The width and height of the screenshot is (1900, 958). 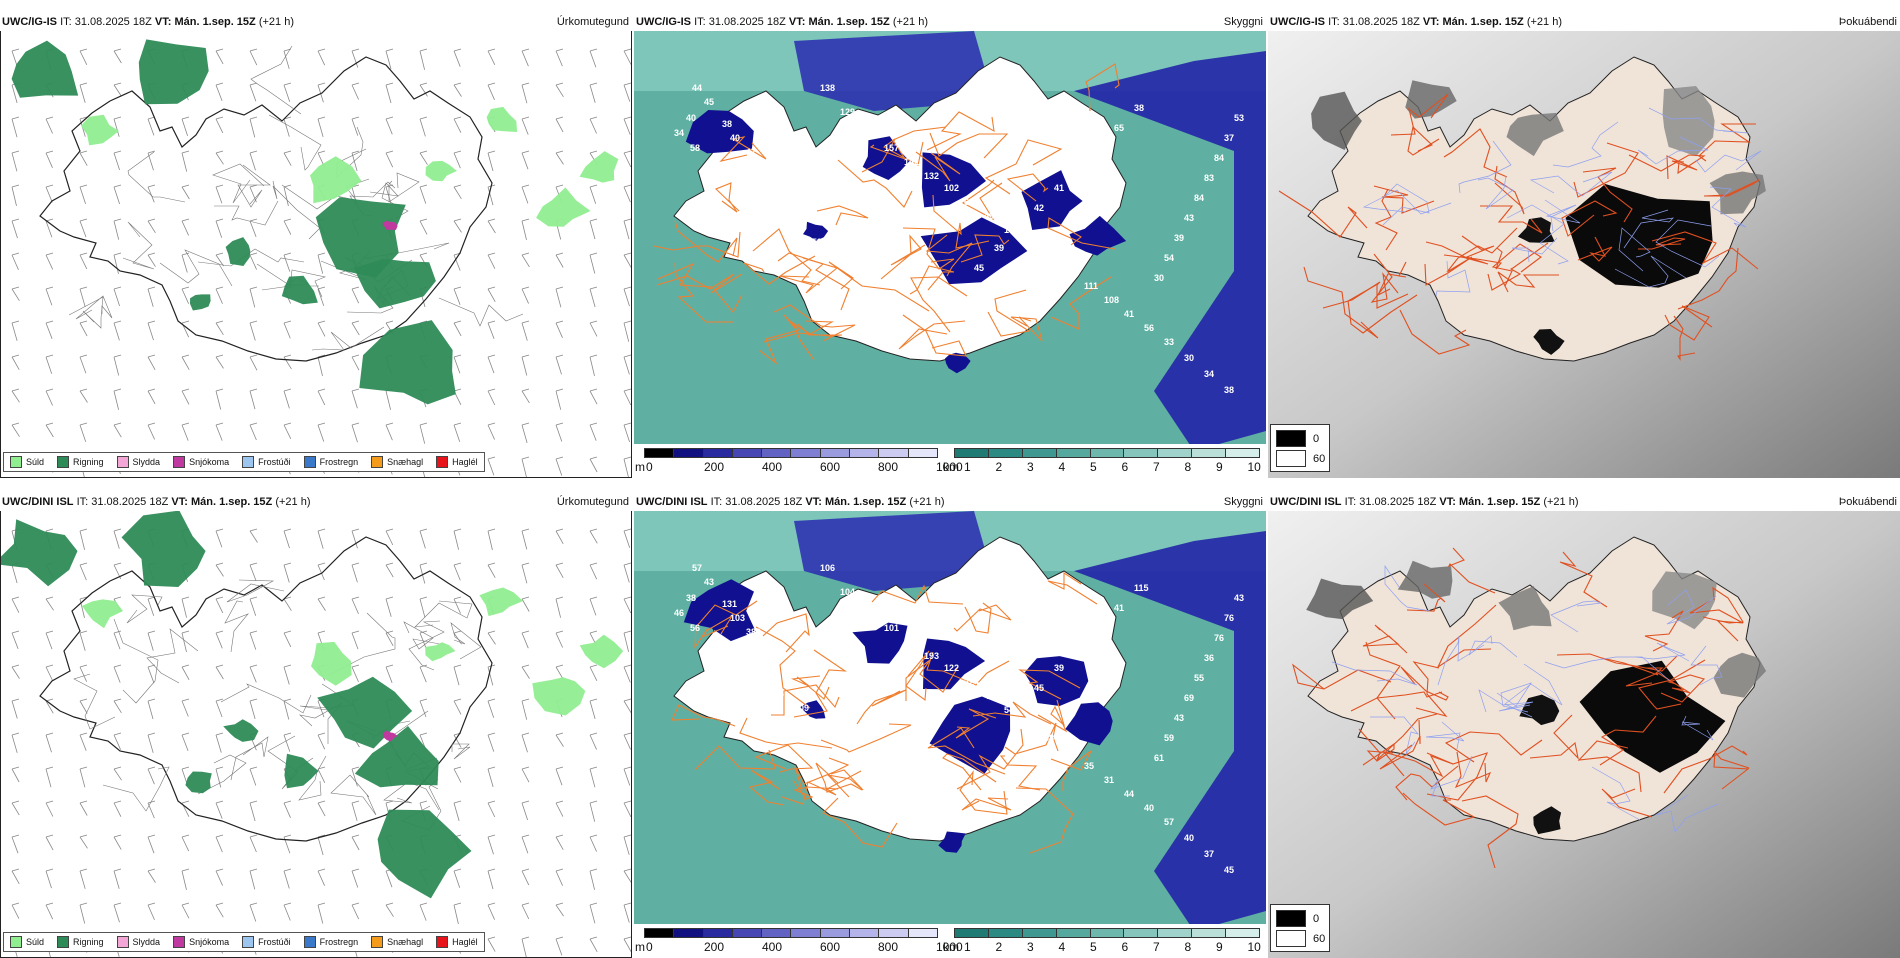 I want to click on legend-label: Slydda, so click(x=146, y=942).